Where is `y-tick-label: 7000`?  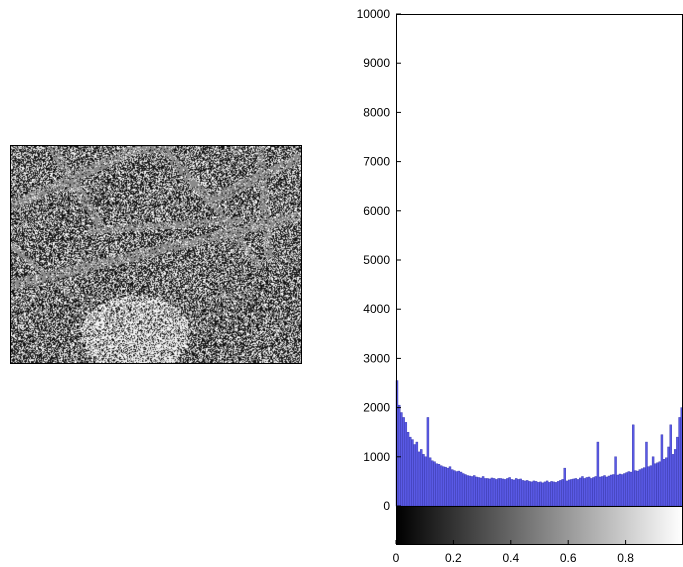
y-tick-label: 7000 is located at coordinates (376, 162).